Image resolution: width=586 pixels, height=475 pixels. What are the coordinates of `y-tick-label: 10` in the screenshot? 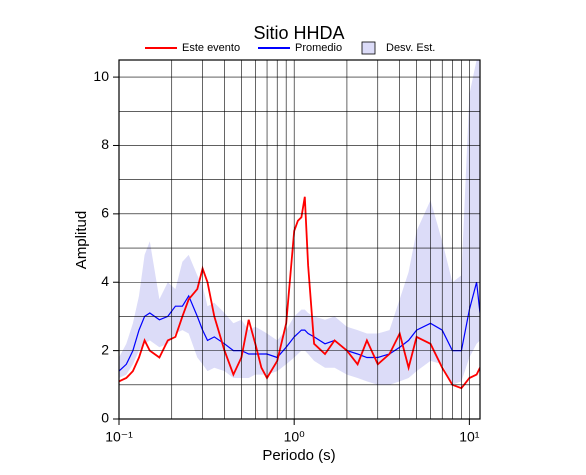 It's located at (101, 76).